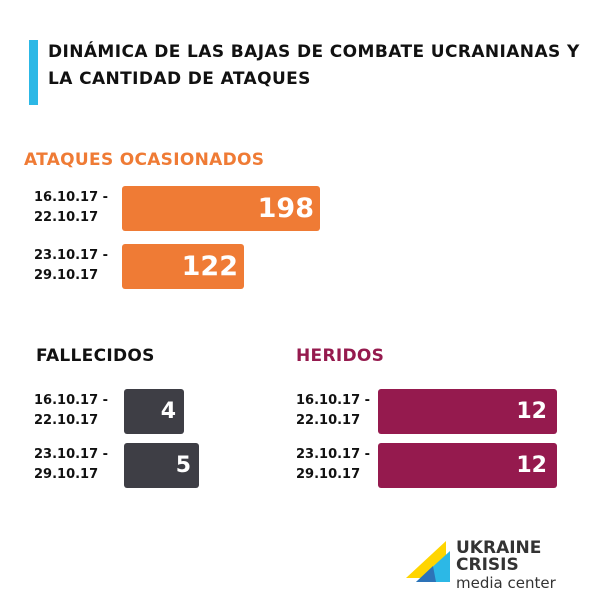 This screenshot has height=600, width=600. Describe the element at coordinates (71, 454) in the screenshot. I see `fallecidos-date-line: 23.10.17 -` at that location.